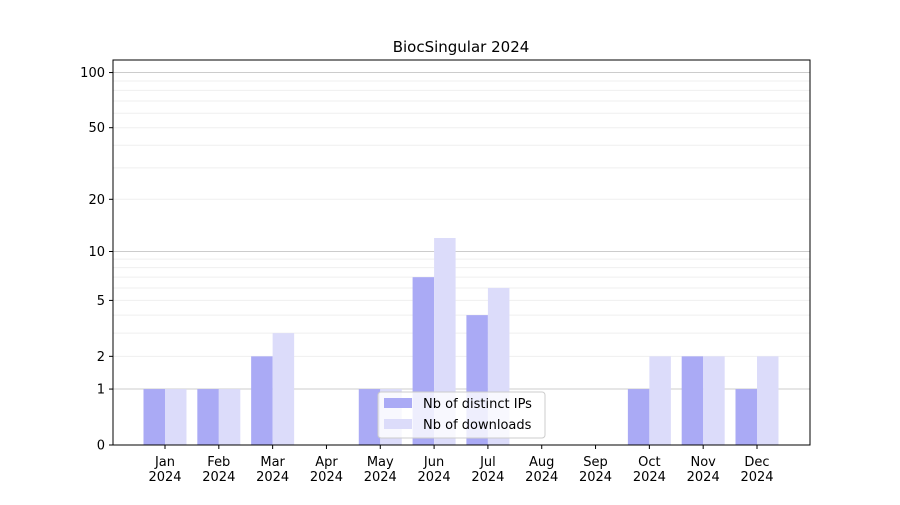  Describe the element at coordinates (326, 470) in the screenshot. I see `x-tick-label: Apr 2024` at that location.